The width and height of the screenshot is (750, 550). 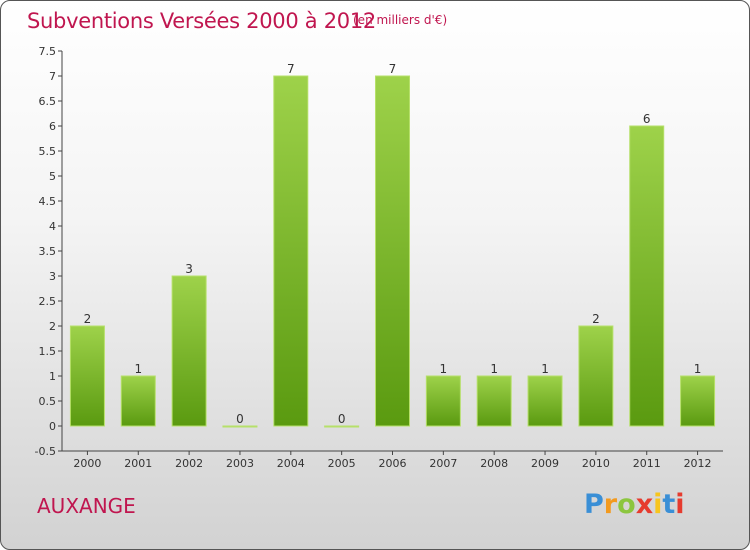 I want to click on x-tick-label: 2007, so click(x=443, y=463).